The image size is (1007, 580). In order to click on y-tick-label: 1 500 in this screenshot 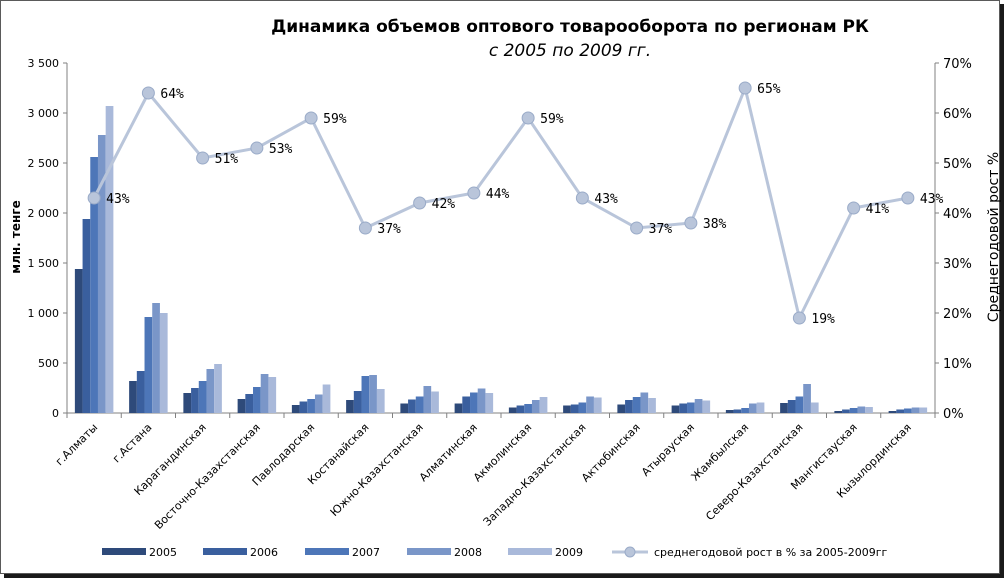, I will do `click(44, 263)`.